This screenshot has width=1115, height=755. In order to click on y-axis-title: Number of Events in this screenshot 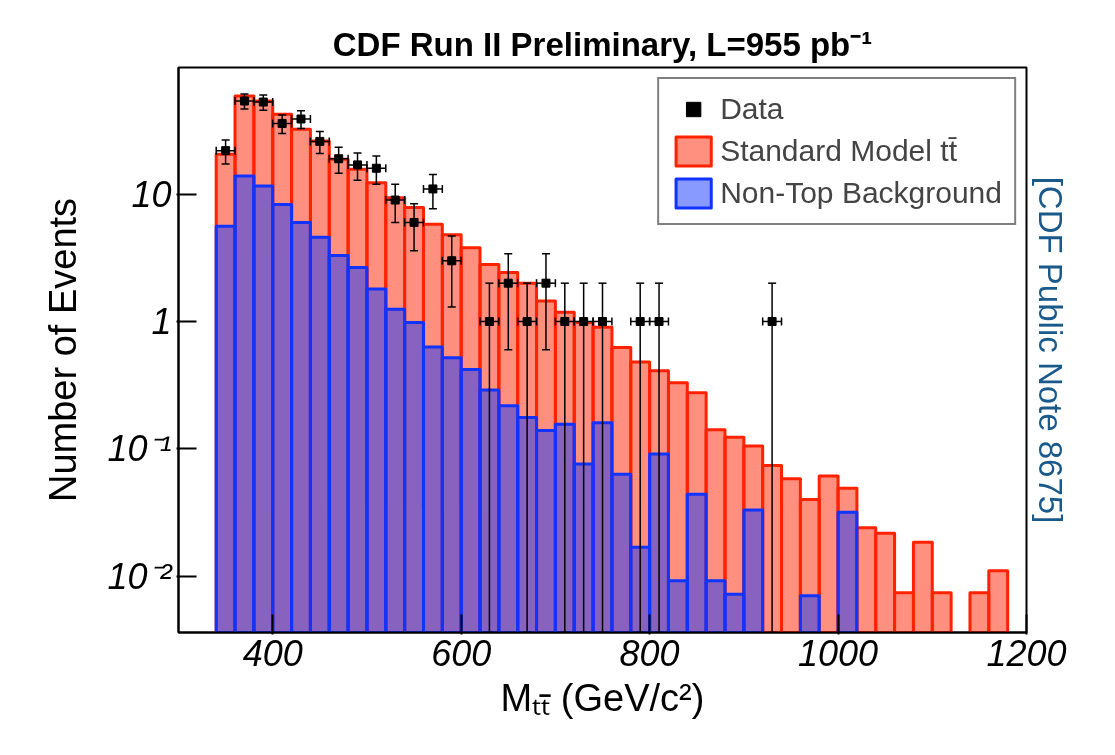, I will do `click(63, 350)`.